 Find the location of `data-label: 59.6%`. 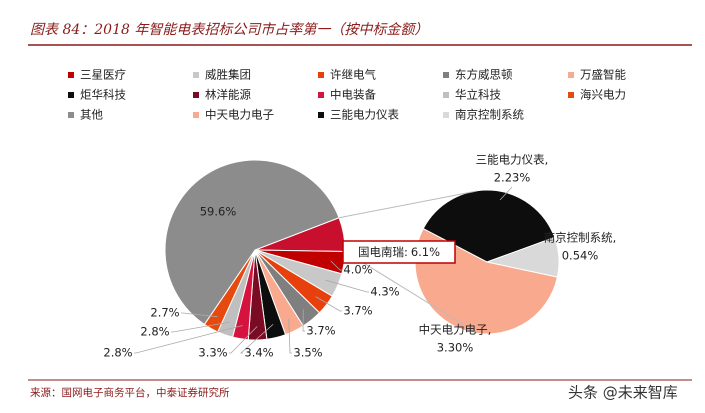

data-label: 59.6% is located at coordinates (218, 212).